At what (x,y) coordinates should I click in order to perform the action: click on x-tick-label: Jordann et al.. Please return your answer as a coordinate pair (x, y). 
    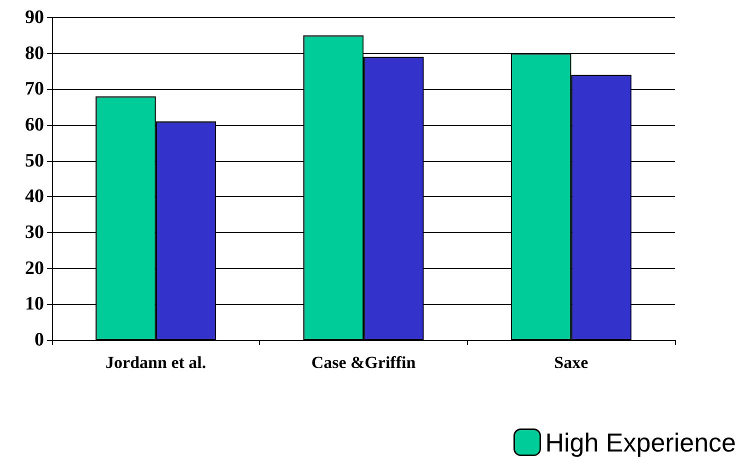
    Looking at the image, I should click on (156, 362).